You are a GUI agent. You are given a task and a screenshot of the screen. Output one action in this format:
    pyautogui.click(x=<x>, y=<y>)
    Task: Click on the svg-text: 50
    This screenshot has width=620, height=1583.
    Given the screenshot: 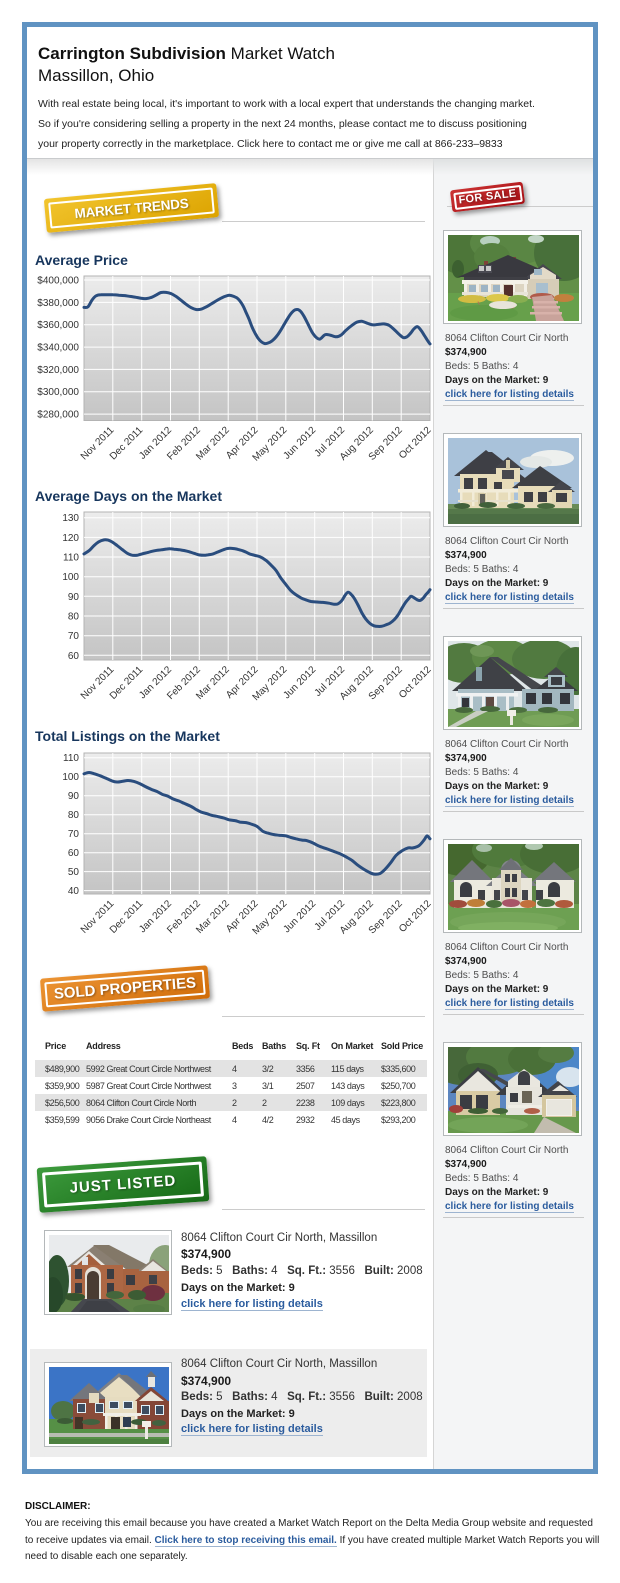 What is the action you would take?
    pyautogui.click(x=74, y=872)
    